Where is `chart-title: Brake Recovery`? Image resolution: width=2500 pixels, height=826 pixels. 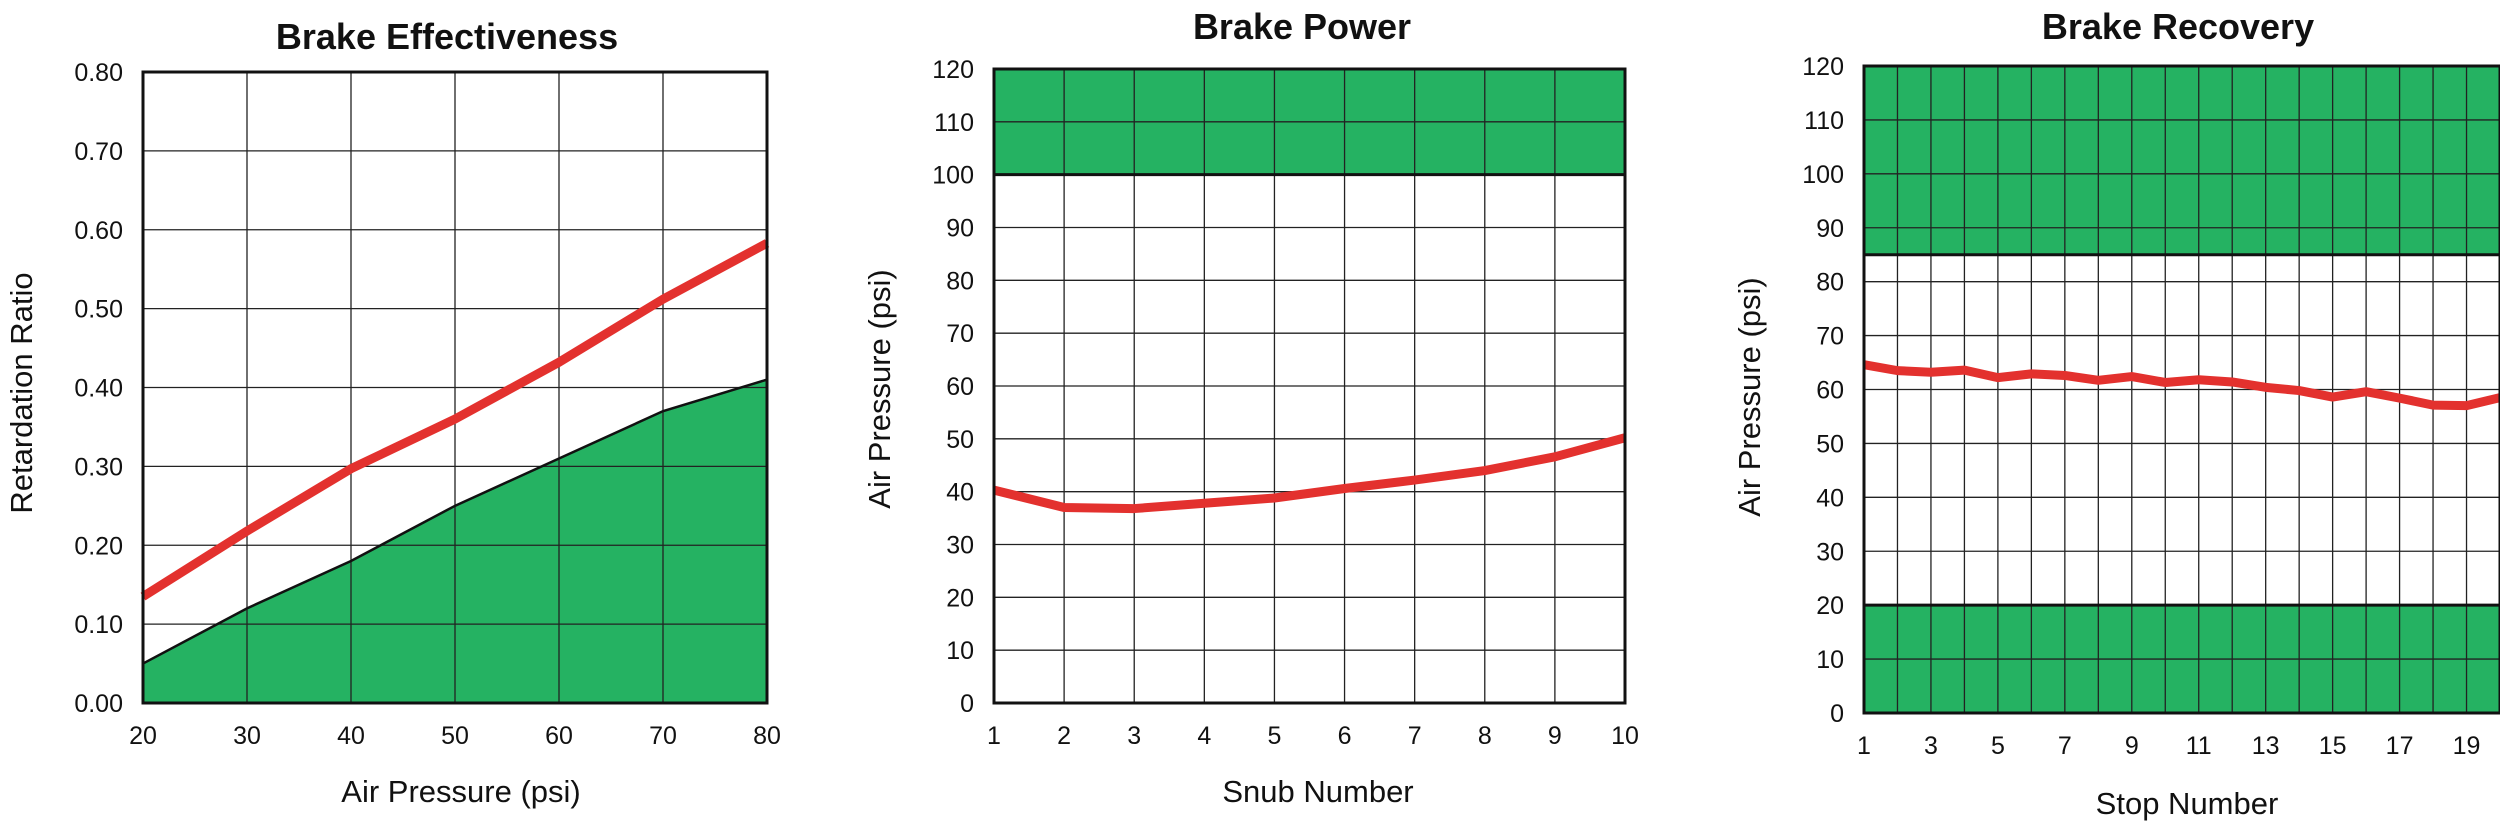
chart-title: Brake Recovery is located at coordinates (2178, 26).